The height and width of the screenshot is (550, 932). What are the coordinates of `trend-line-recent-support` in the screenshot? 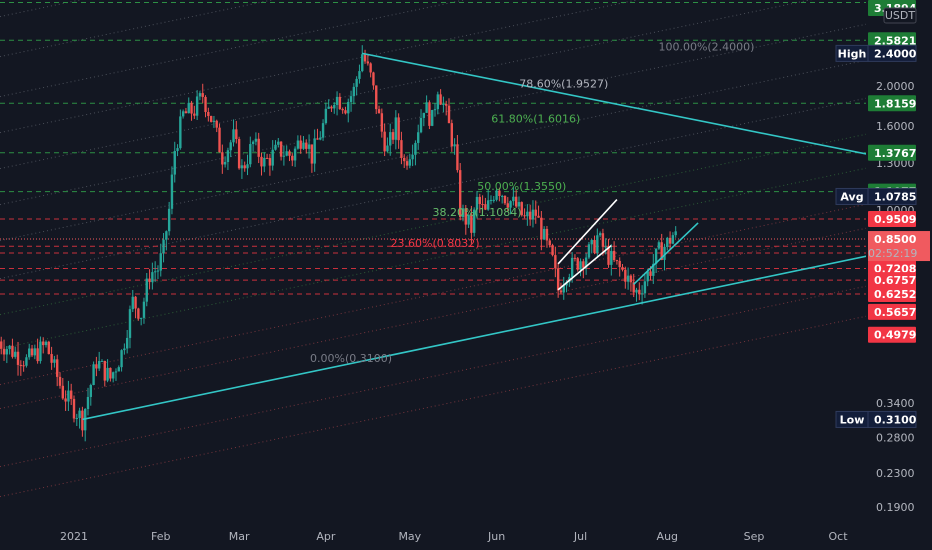 It's located at (666, 253).